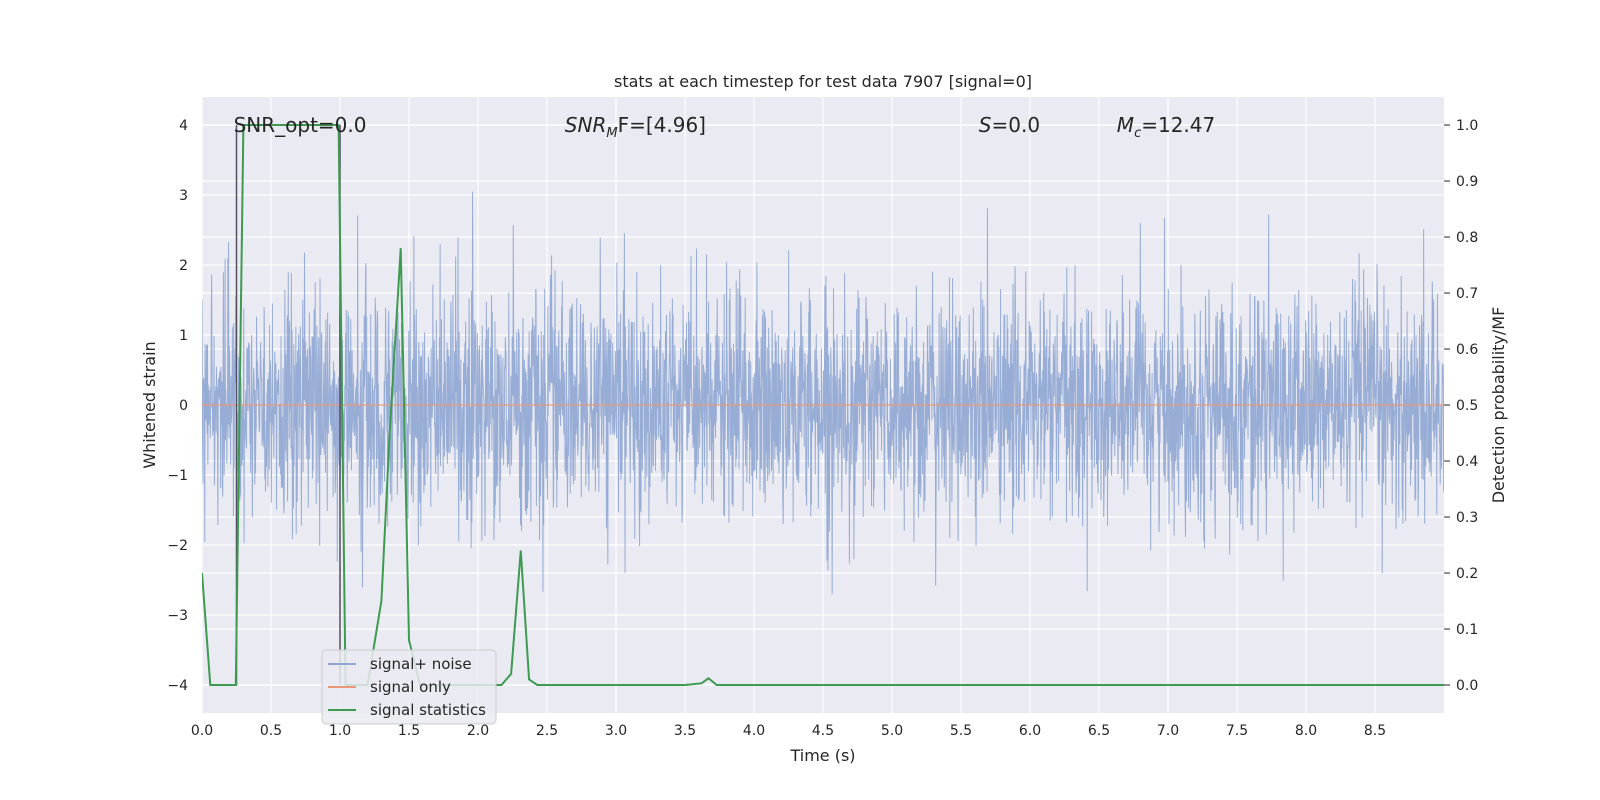  Describe the element at coordinates (1498, 405) in the screenshot. I see `y2-axis-label: Detection probability/MF` at that location.